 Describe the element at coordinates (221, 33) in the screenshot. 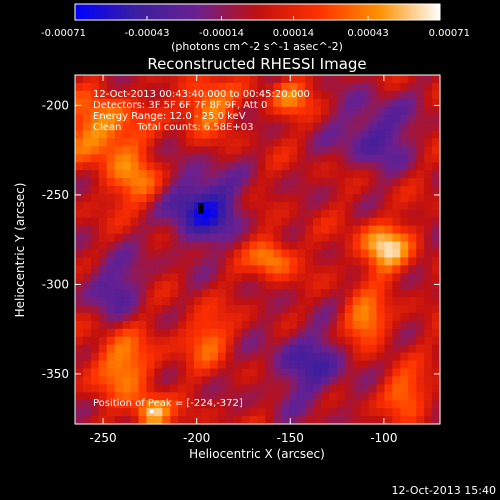

I see `colorbar-tick-label: -0.00014` at that location.